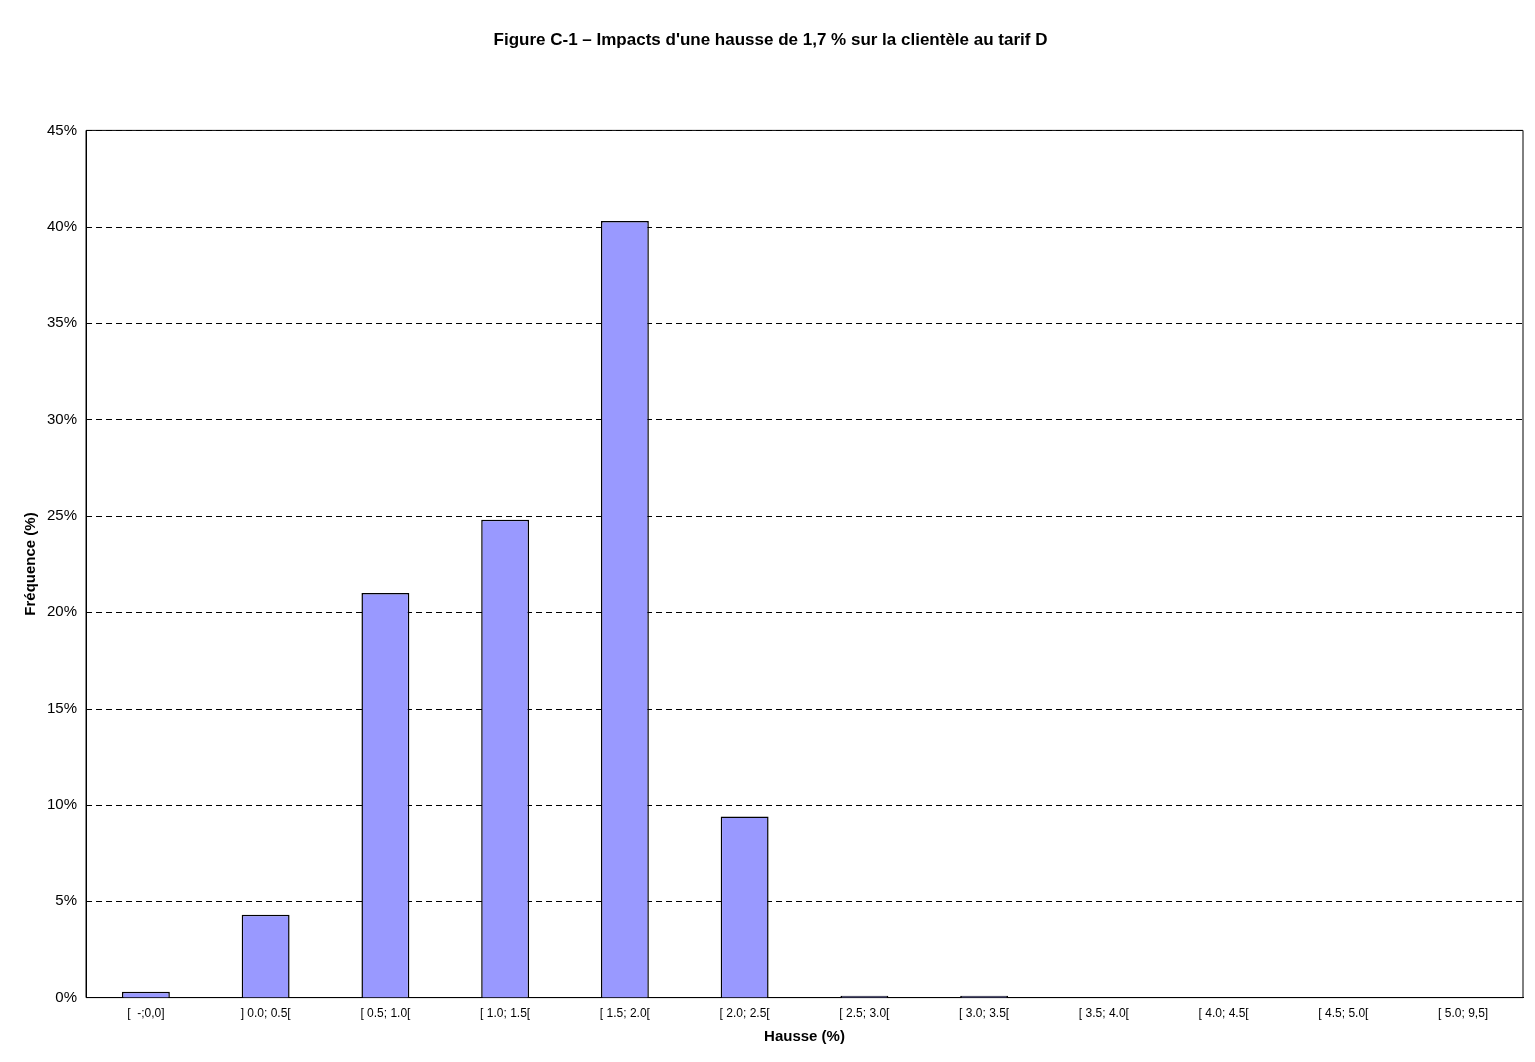  Describe the element at coordinates (1104, 1013) in the screenshot. I see `x-tick-label: [ 3.5; 4.0[` at that location.